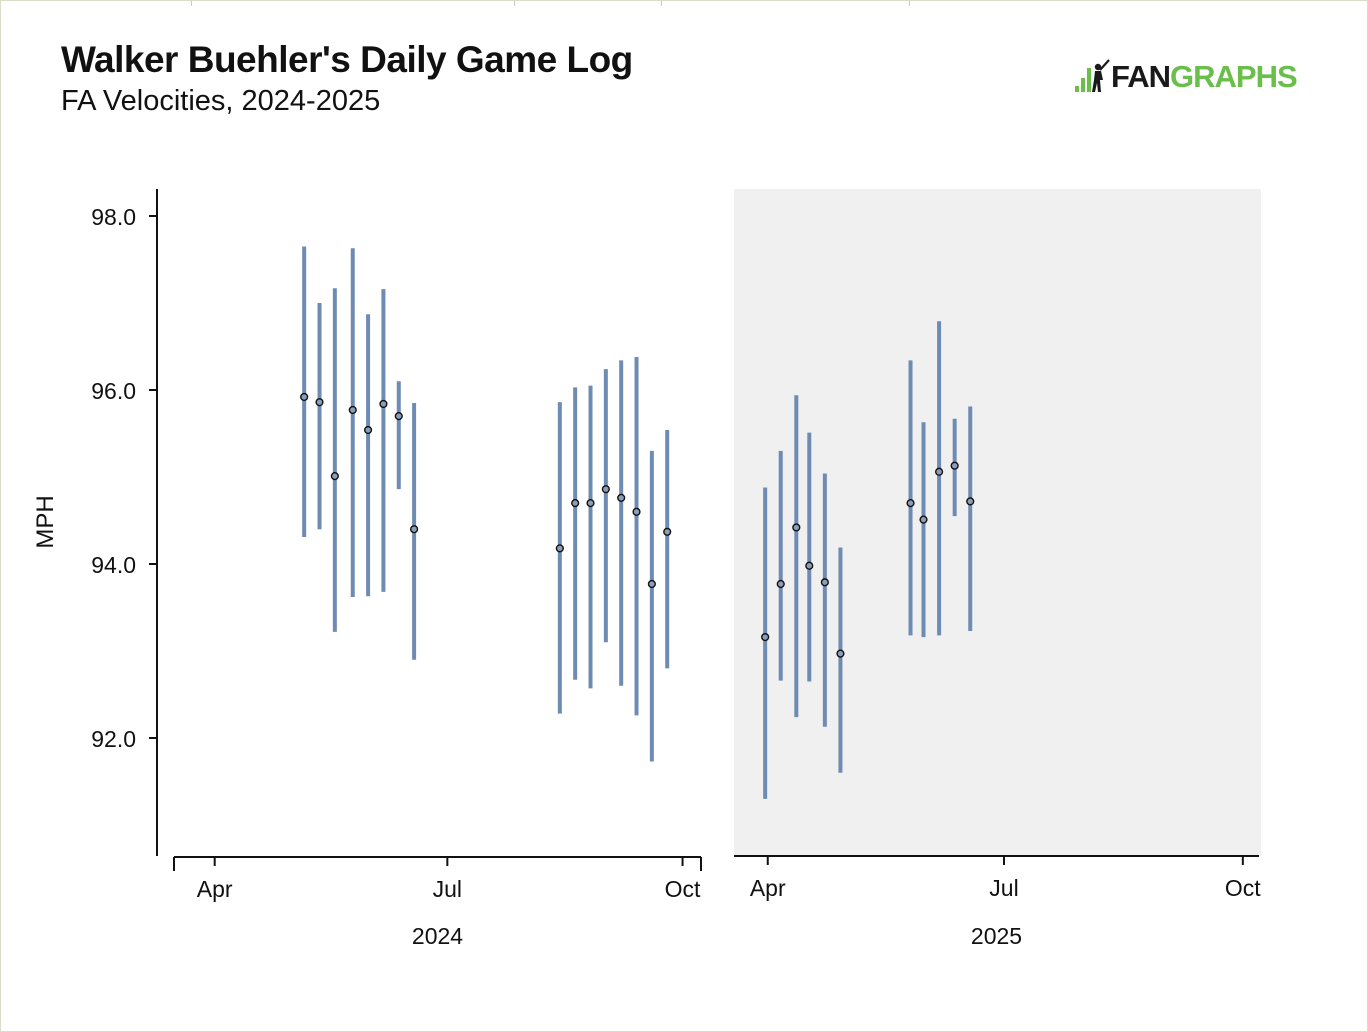 This screenshot has height=1032, width=1368. I want to click on fangraphs-logo: FANGRAPHS, so click(1185, 77).